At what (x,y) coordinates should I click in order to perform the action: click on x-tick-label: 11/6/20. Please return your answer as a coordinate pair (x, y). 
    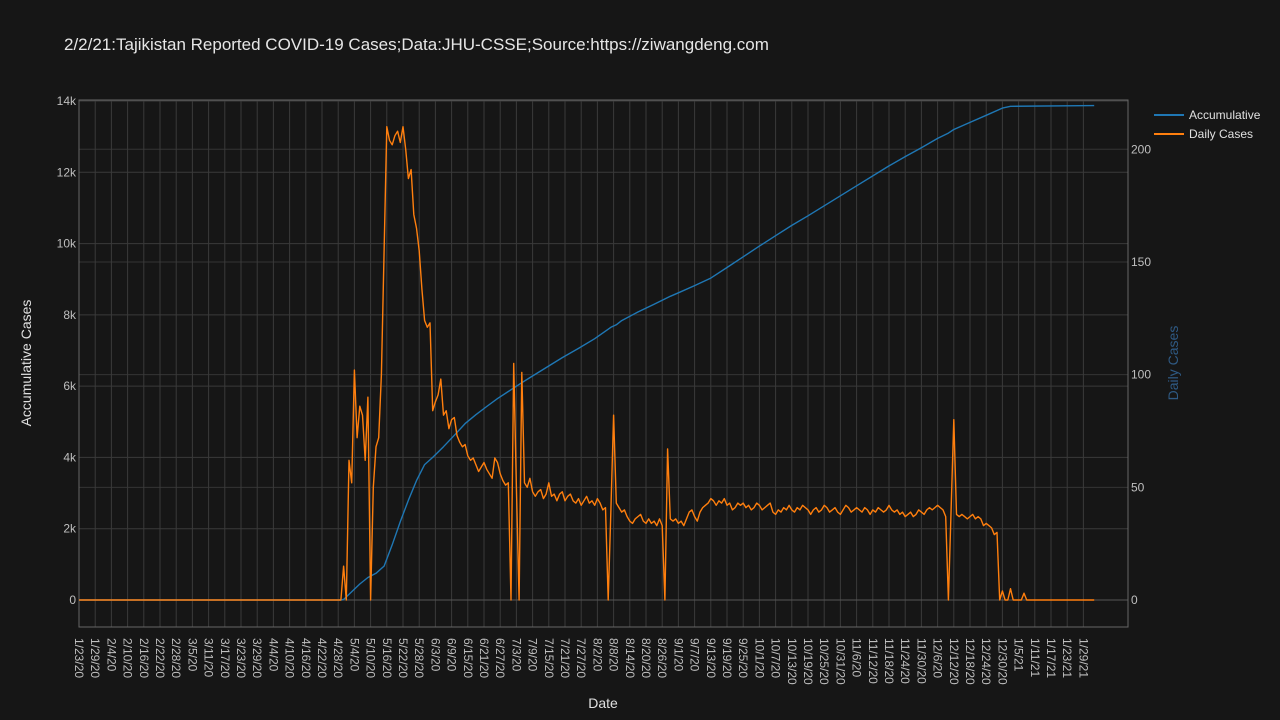
    Looking at the image, I should click on (857, 657).